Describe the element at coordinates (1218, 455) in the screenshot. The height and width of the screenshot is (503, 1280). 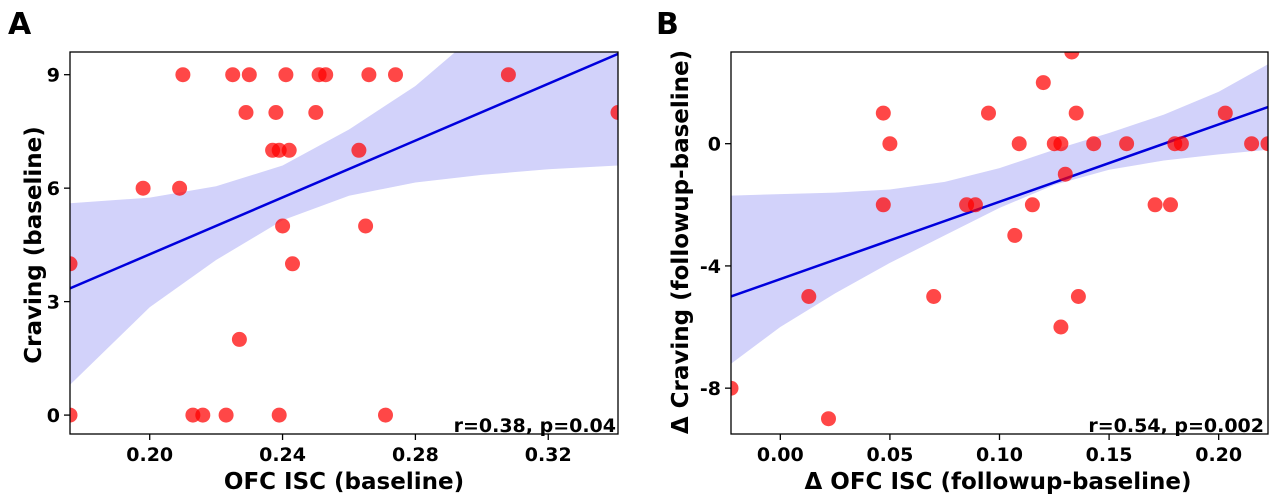
I see `panel-b-x-tick-label: 0.20` at that location.